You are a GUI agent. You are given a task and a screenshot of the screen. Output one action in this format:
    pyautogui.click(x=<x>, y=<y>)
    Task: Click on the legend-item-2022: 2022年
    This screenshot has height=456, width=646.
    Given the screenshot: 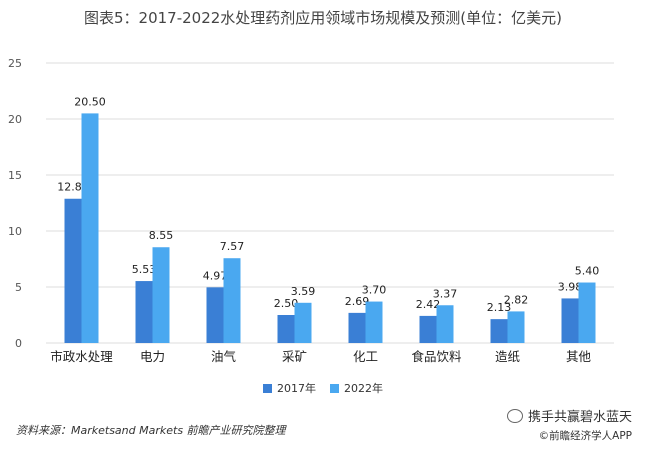 What is the action you would take?
    pyautogui.click(x=356, y=388)
    